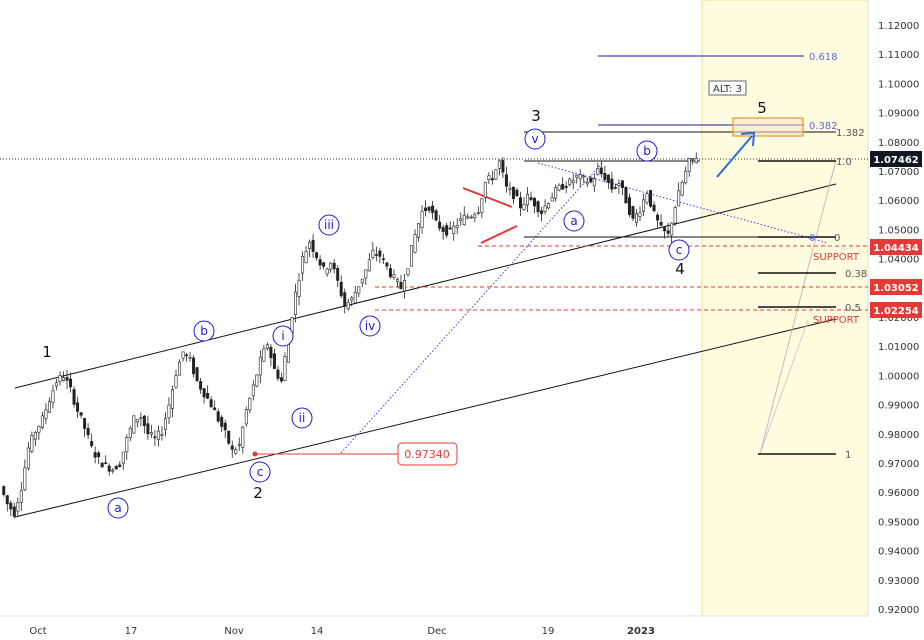 The image size is (924, 640). I want to click on minor-label-b1: b, so click(204, 331).